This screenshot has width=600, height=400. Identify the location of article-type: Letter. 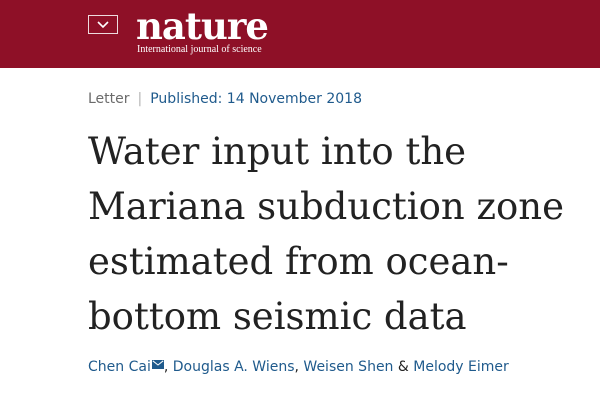
(109, 99).